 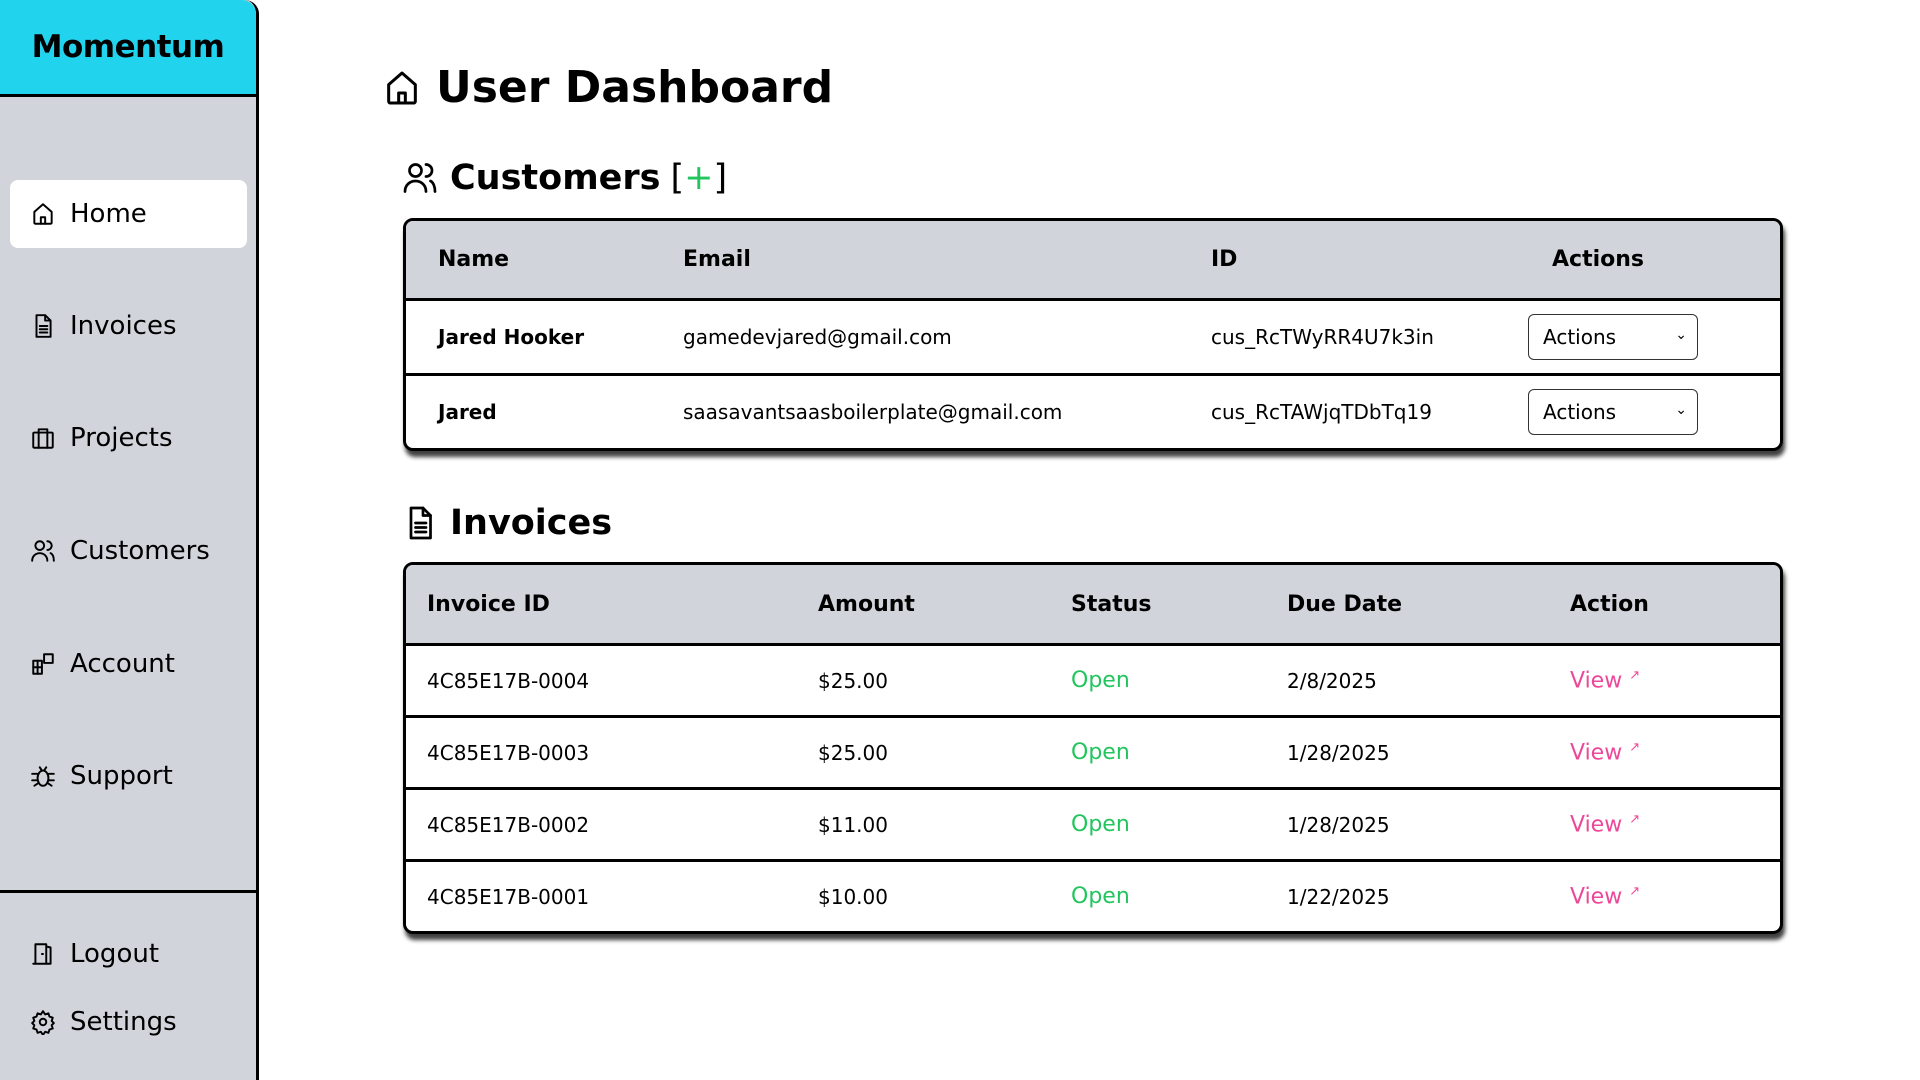 What do you see at coordinates (1322, 337) in the screenshot?
I see `customer-id: cus_RcTWyRR4U7k3in` at bounding box center [1322, 337].